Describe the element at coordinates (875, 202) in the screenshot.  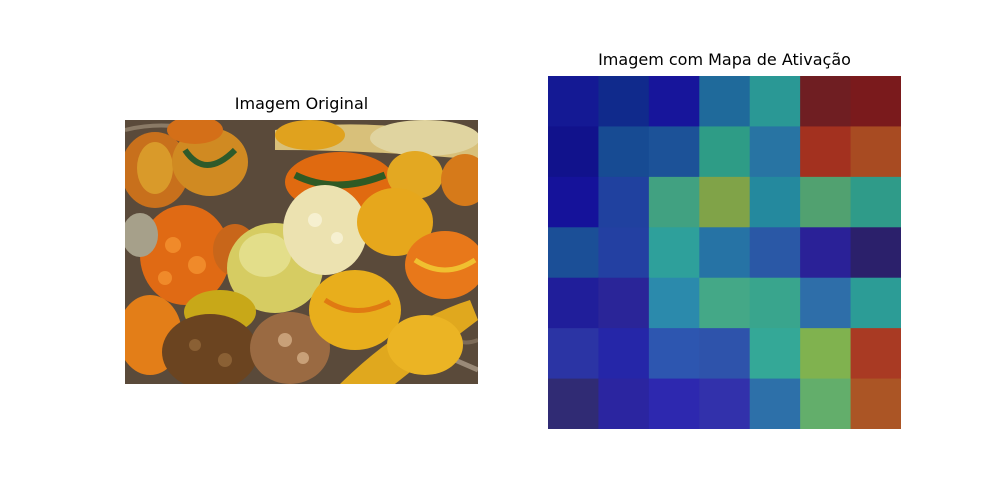
I see `heatmap-cell-r2-c6` at that location.